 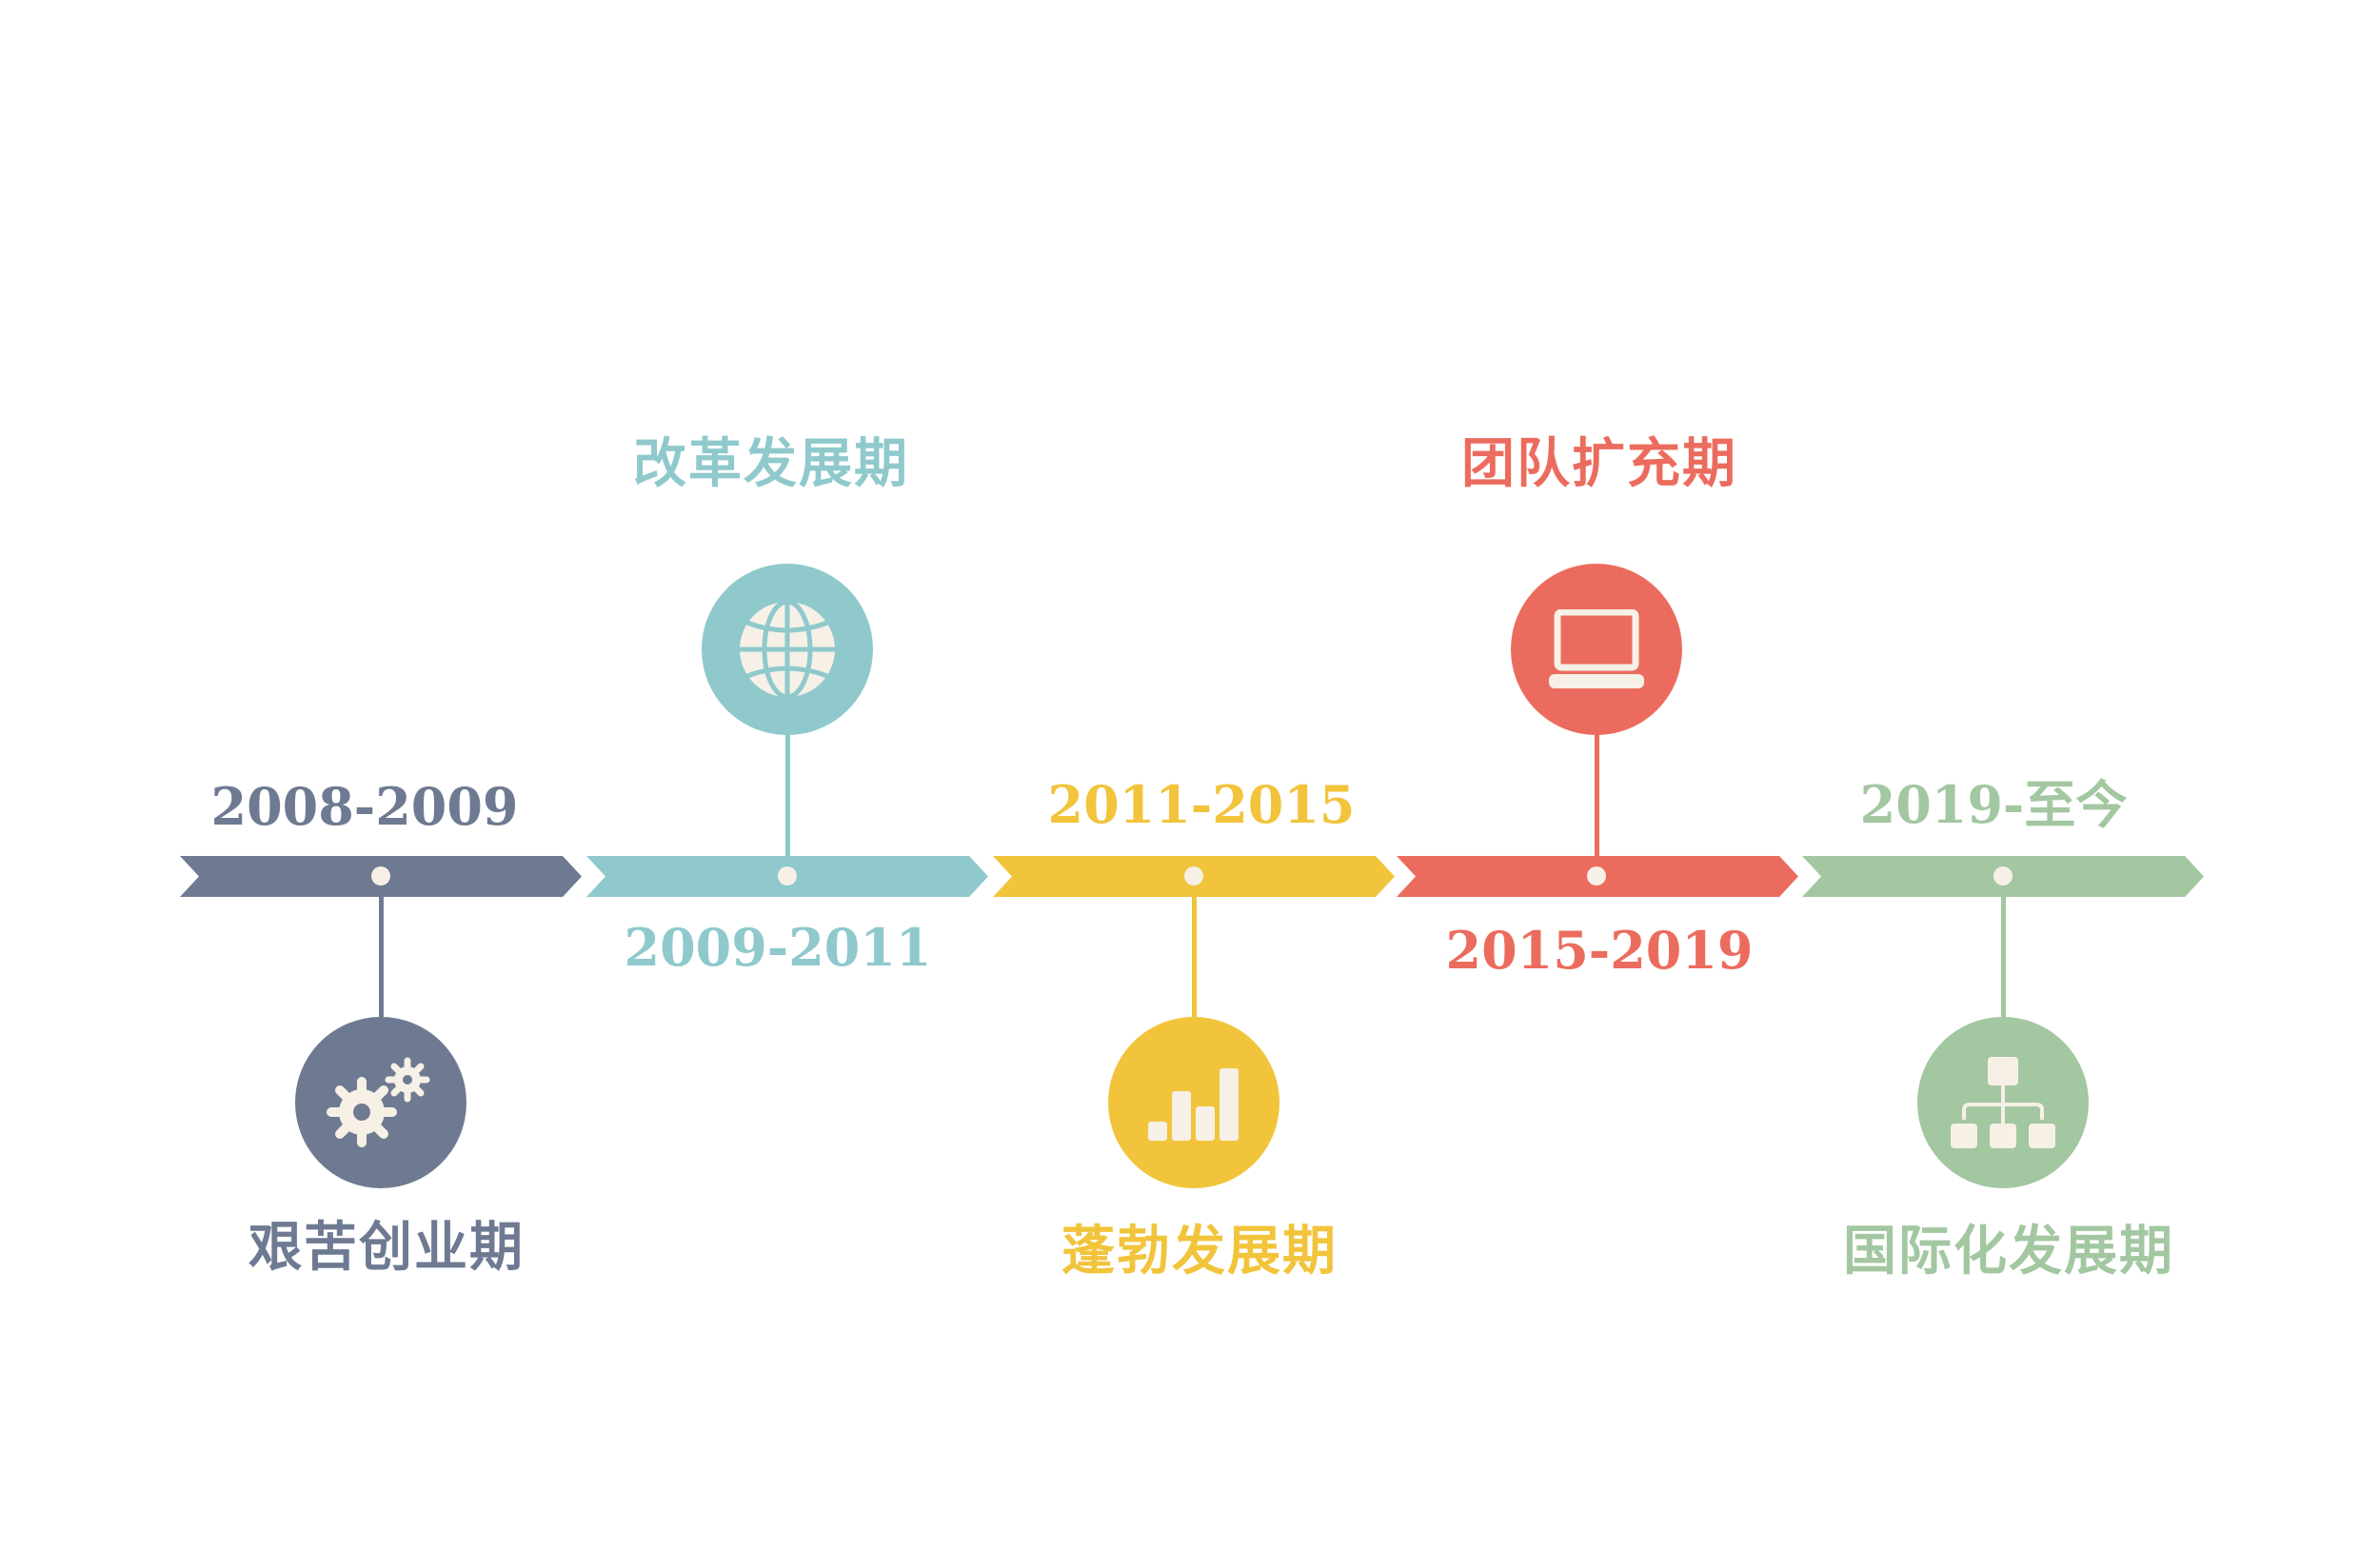 What do you see at coordinates (2008, 1251) in the screenshot?
I see `stage-5-title: 国际化发展期` at bounding box center [2008, 1251].